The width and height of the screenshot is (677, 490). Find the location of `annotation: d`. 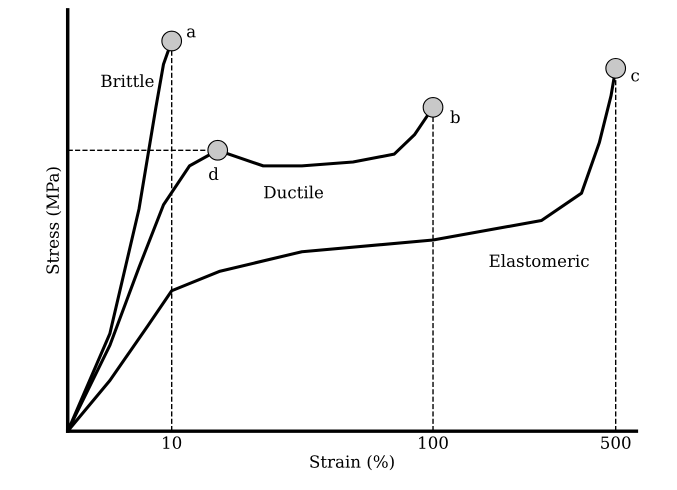

annotation: d is located at coordinates (213, 173).